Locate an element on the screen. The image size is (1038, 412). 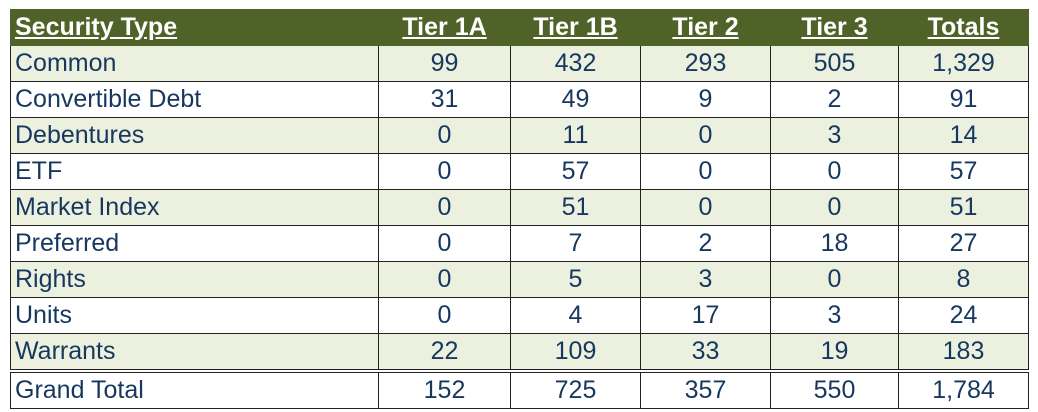
number-cell: 27 is located at coordinates (963, 243).